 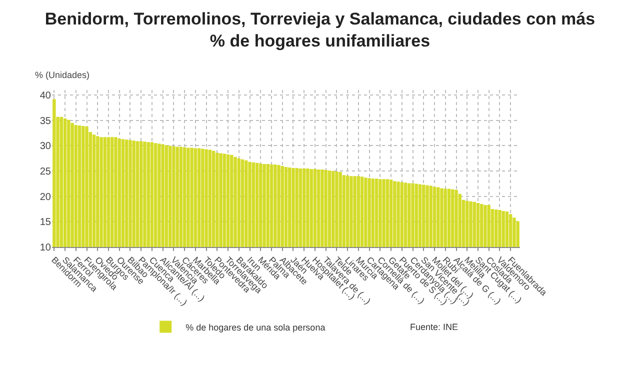 What do you see at coordinates (46, 222) in the screenshot?
I see `y-tick-label: 15` at bounding box center [46, 222].